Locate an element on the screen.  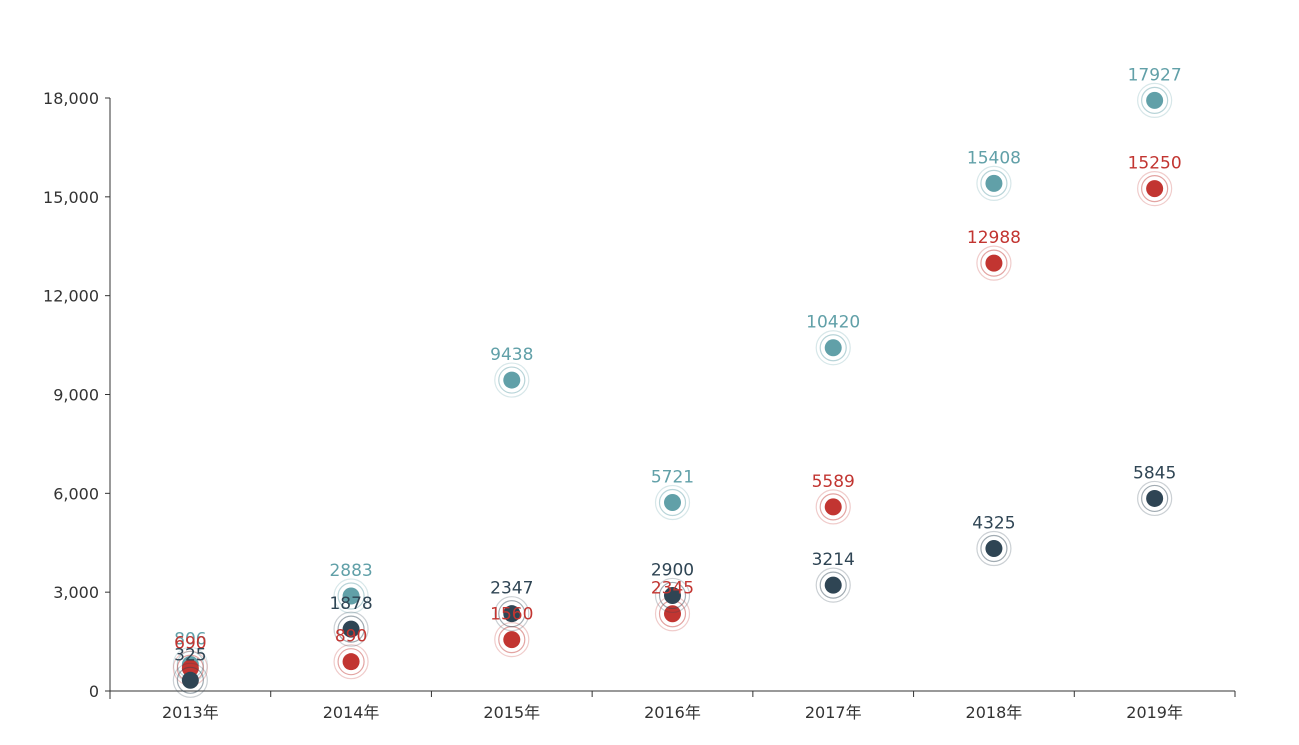
data-label: 10420 is located at coordinates (833, 323).